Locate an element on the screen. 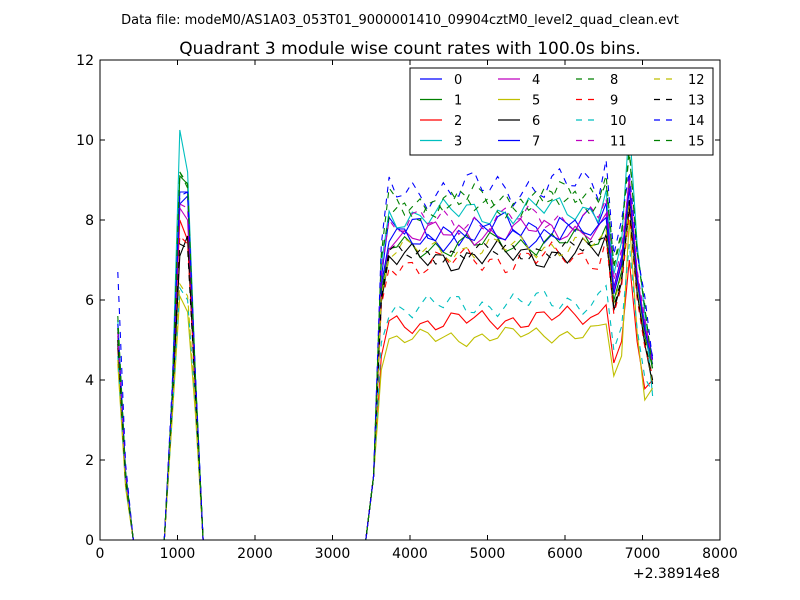 The height and width of the screenshot is (600, 800). legend-label-8: 8 is located at coordinates (614, 80).